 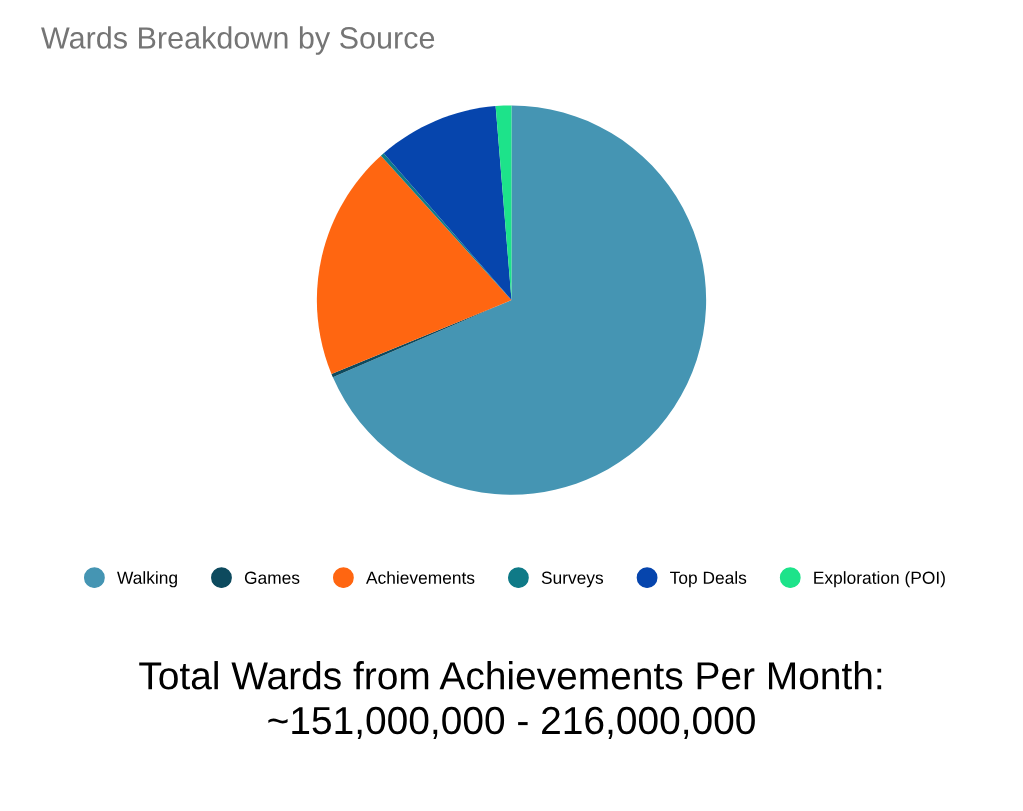 I want to click on legend-label: Games, so click(x=272, y=577).